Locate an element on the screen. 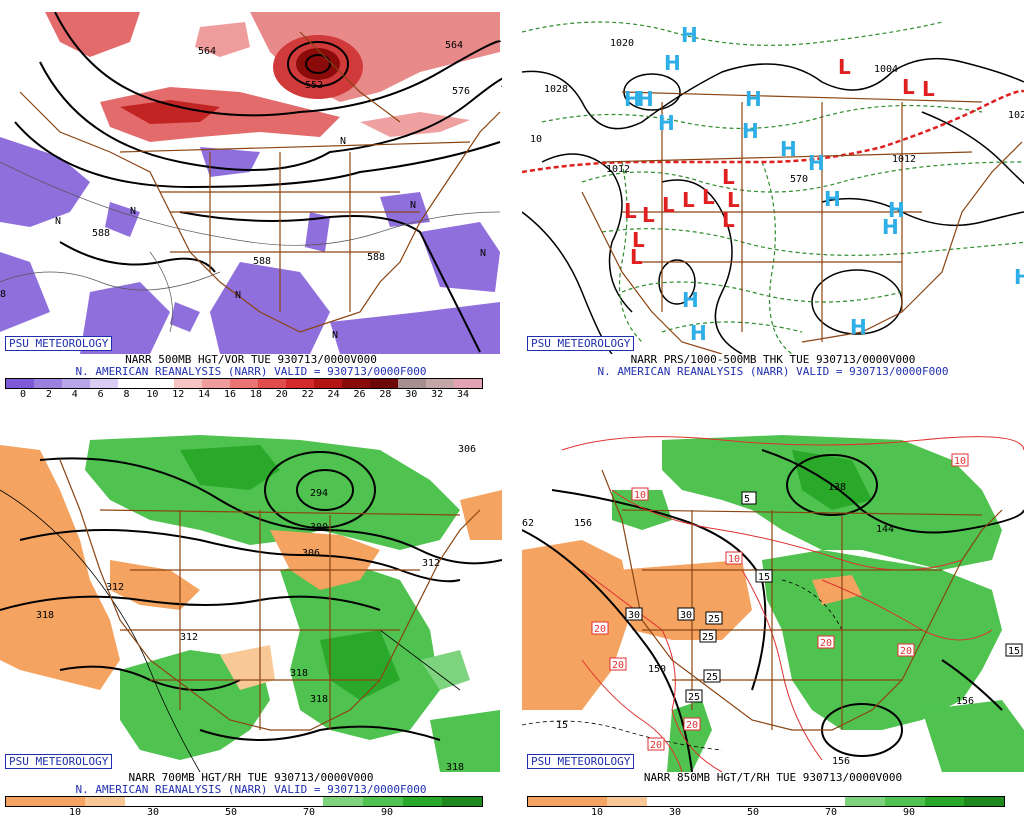  contour-label: 1020 is located at coordinates (622, 43).